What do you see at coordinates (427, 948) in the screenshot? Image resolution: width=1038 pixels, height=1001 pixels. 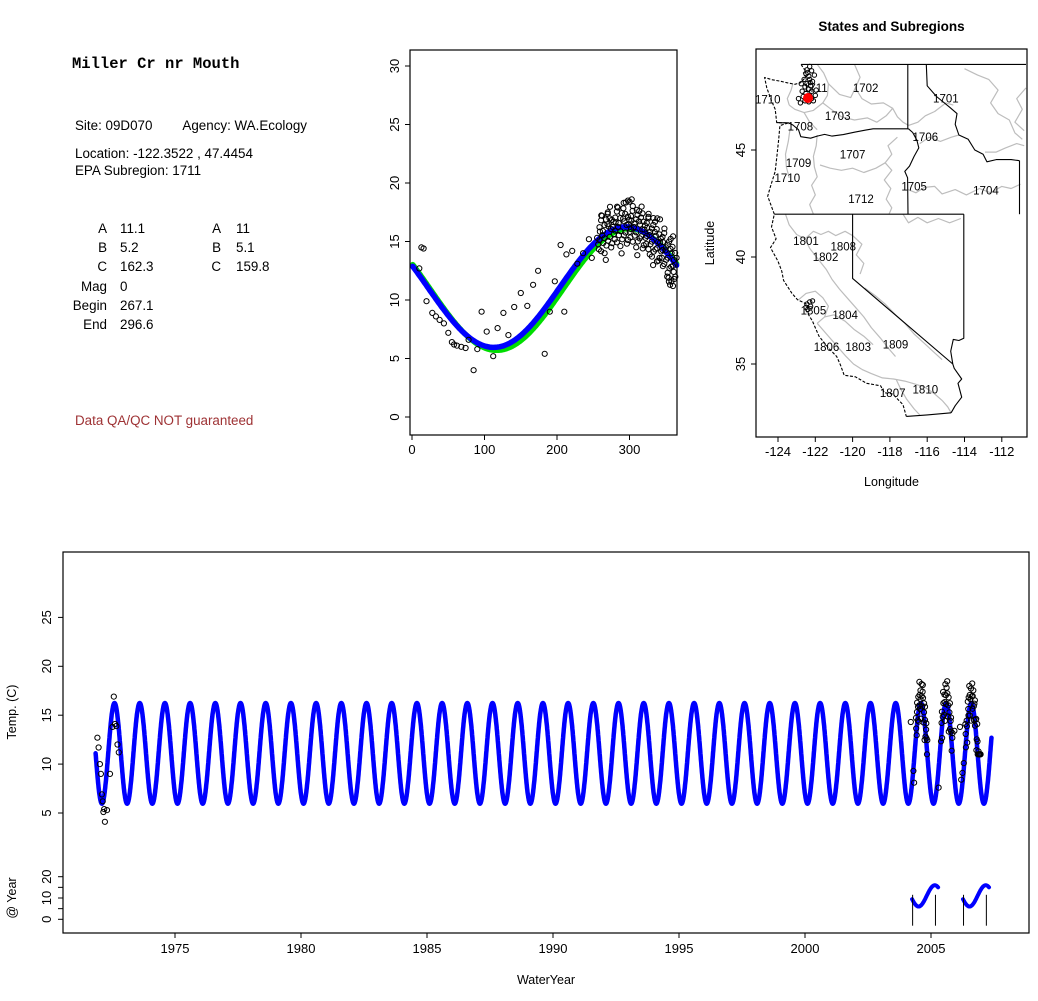 I see `x-tick-label: 1985` at bounding box center [427, 948].